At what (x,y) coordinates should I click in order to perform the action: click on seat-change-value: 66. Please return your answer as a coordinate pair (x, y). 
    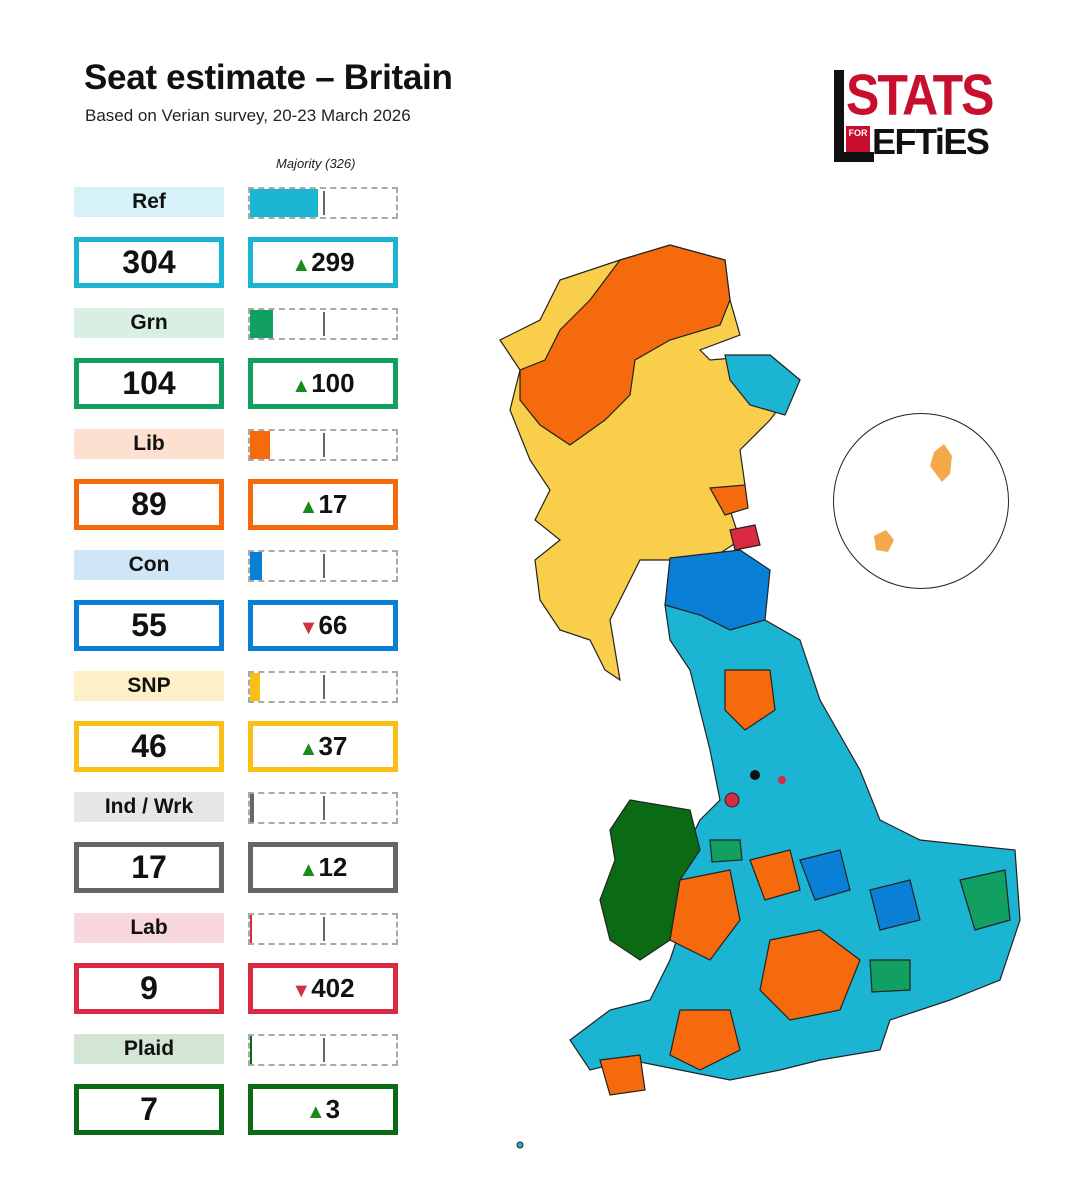
    Looking at the image, I should click on (333, 625).